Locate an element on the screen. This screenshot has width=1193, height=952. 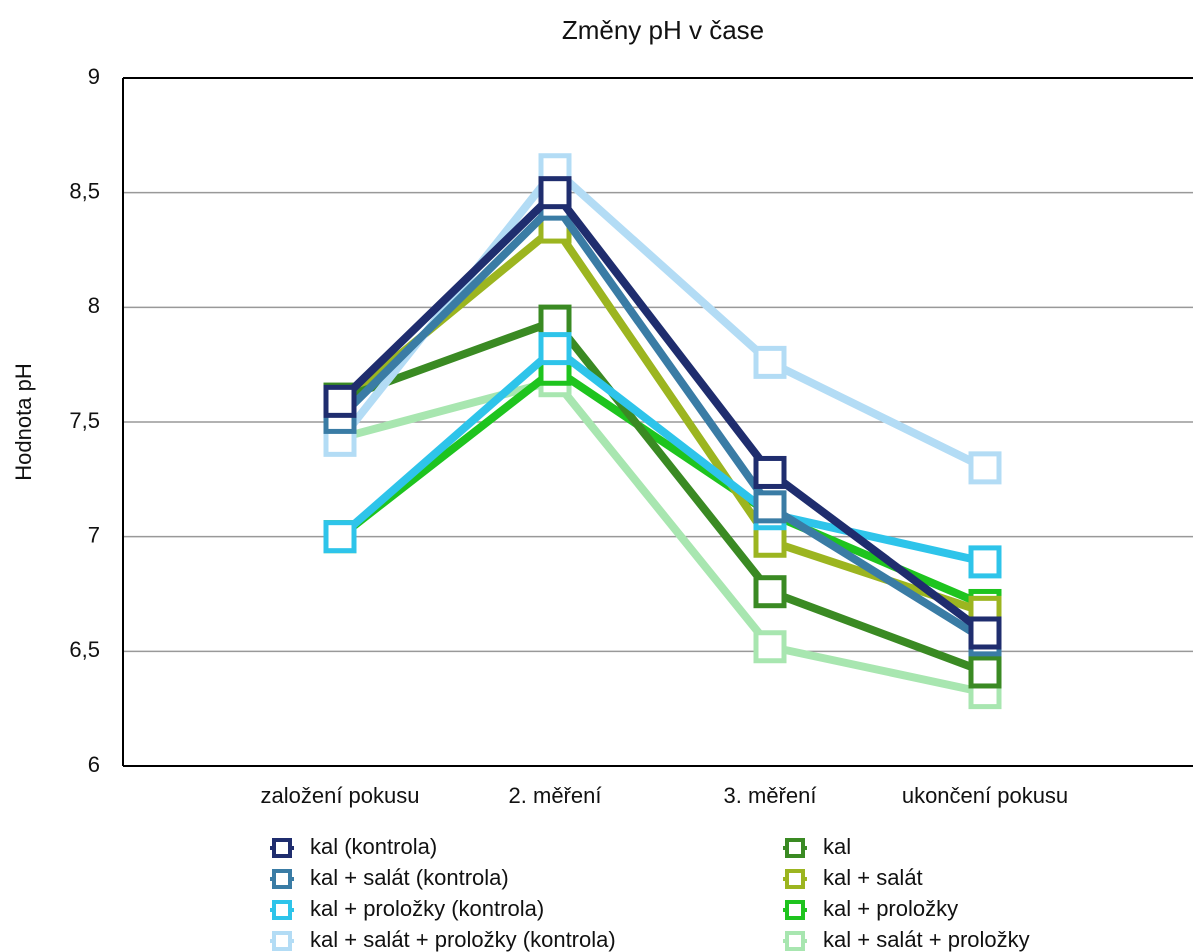
chart-title: Změny pH v čase is located at coordinates (663, 30).